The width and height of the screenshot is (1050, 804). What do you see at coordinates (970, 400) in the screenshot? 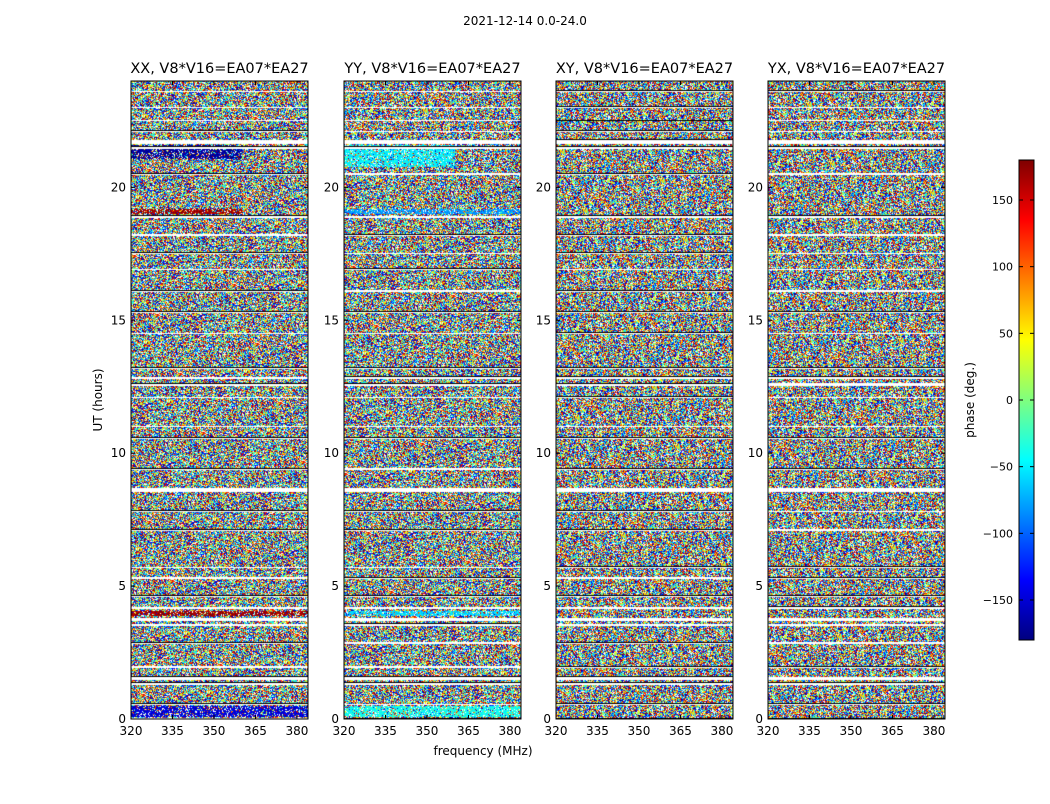
I see `colorbar-label: phase (deg.)` at bounding box center [970, 400].